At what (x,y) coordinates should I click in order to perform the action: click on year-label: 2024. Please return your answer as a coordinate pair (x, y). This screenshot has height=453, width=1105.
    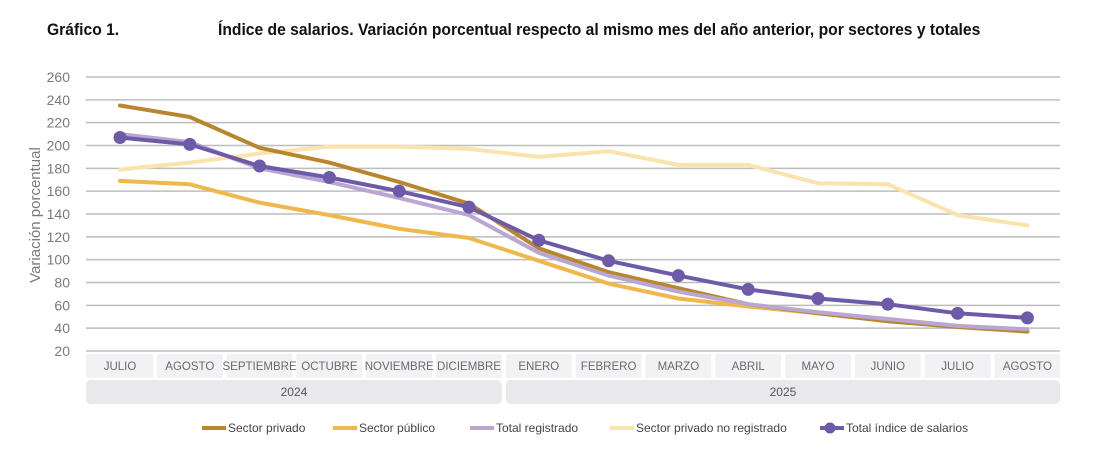
    Looking at the image, I should click on (294, 392).